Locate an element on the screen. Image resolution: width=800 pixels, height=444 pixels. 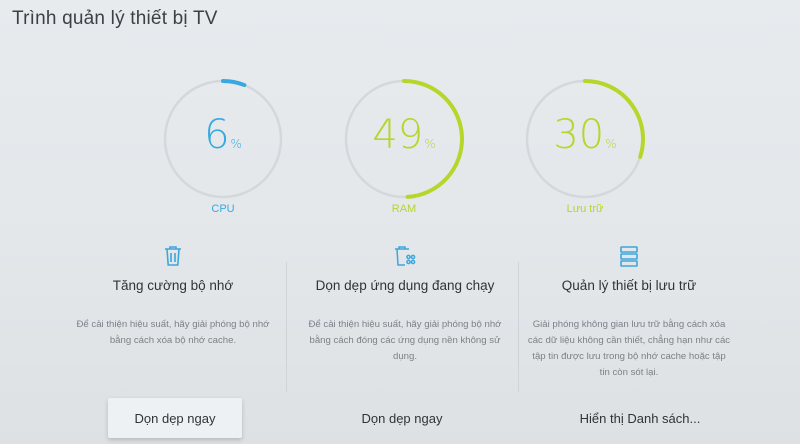
ram-gauge: 49% is located at coordinates (404, 139).